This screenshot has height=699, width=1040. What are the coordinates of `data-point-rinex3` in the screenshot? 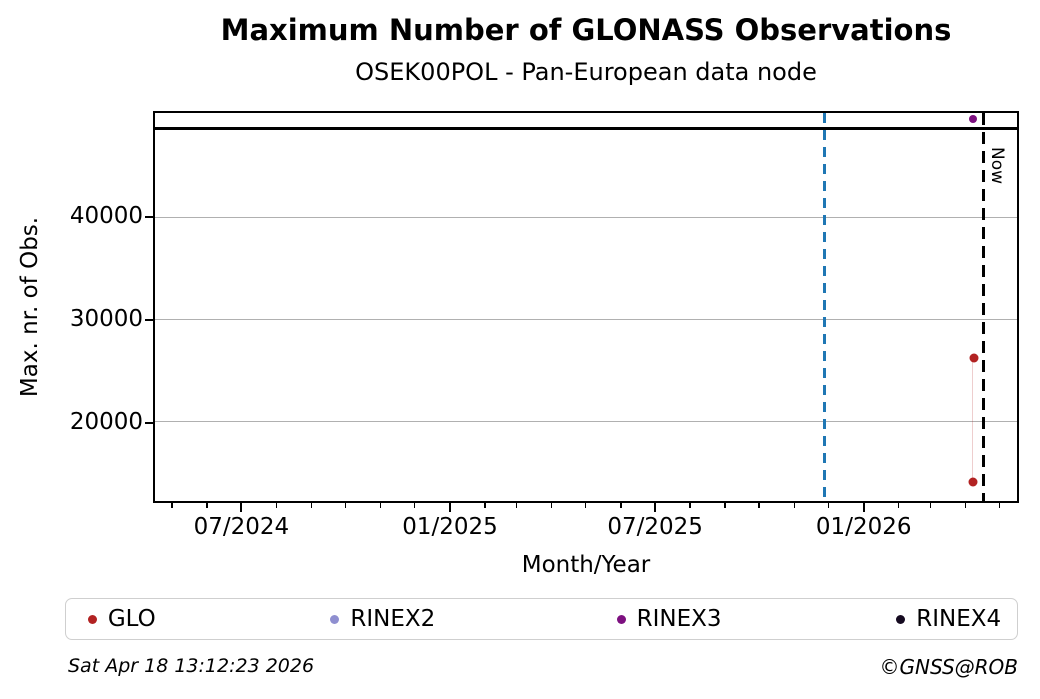 It's located at (972, 119).